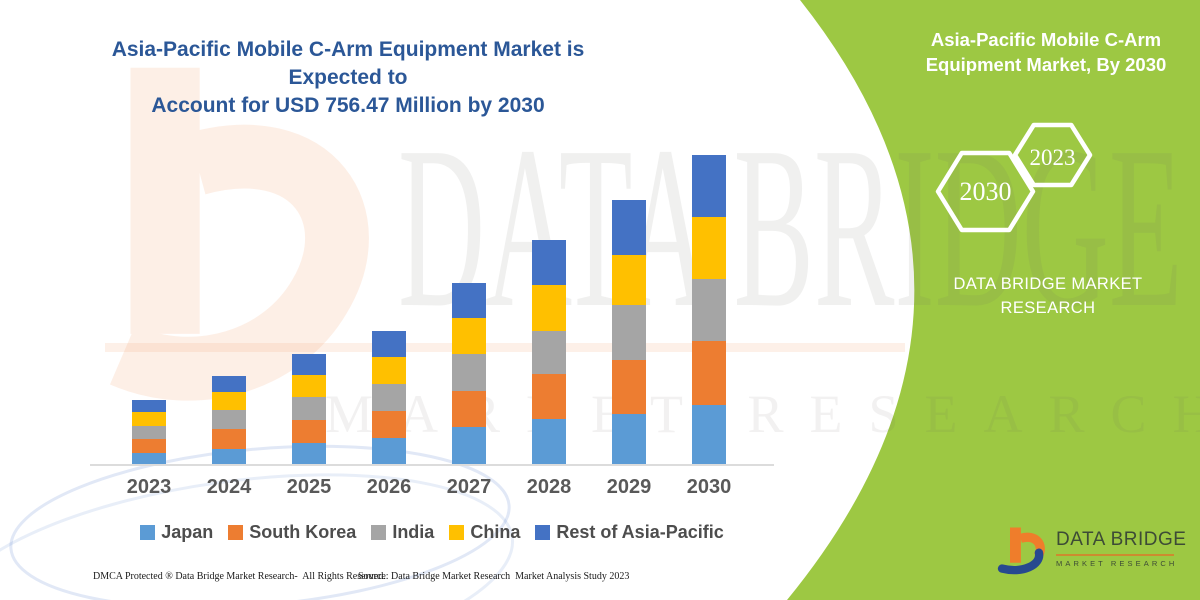 The height and width of the screenshot is (600, 1200). I want to click on legend-item-rest-of-asia-pacific: Rest of Asia-Pacific, so click(629, 532).